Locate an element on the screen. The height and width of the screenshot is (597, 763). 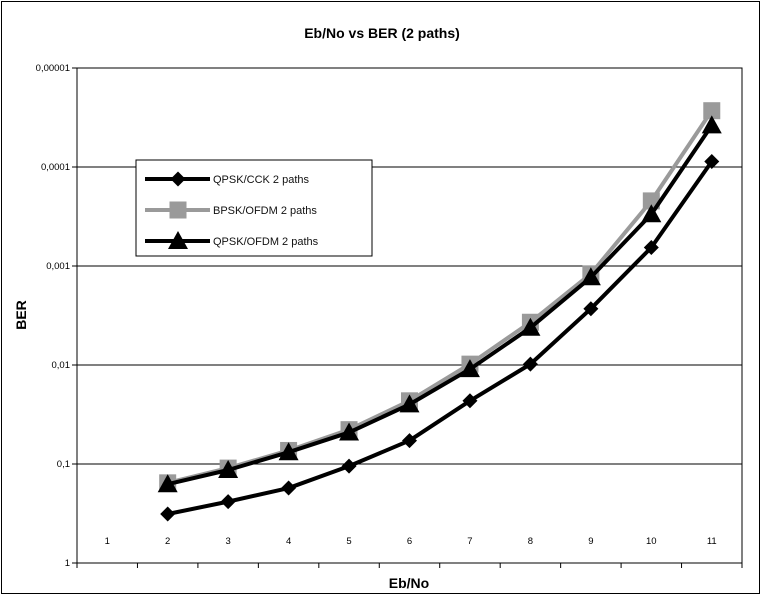
x-tick-label: 5 is located at coordinates (348, 541).